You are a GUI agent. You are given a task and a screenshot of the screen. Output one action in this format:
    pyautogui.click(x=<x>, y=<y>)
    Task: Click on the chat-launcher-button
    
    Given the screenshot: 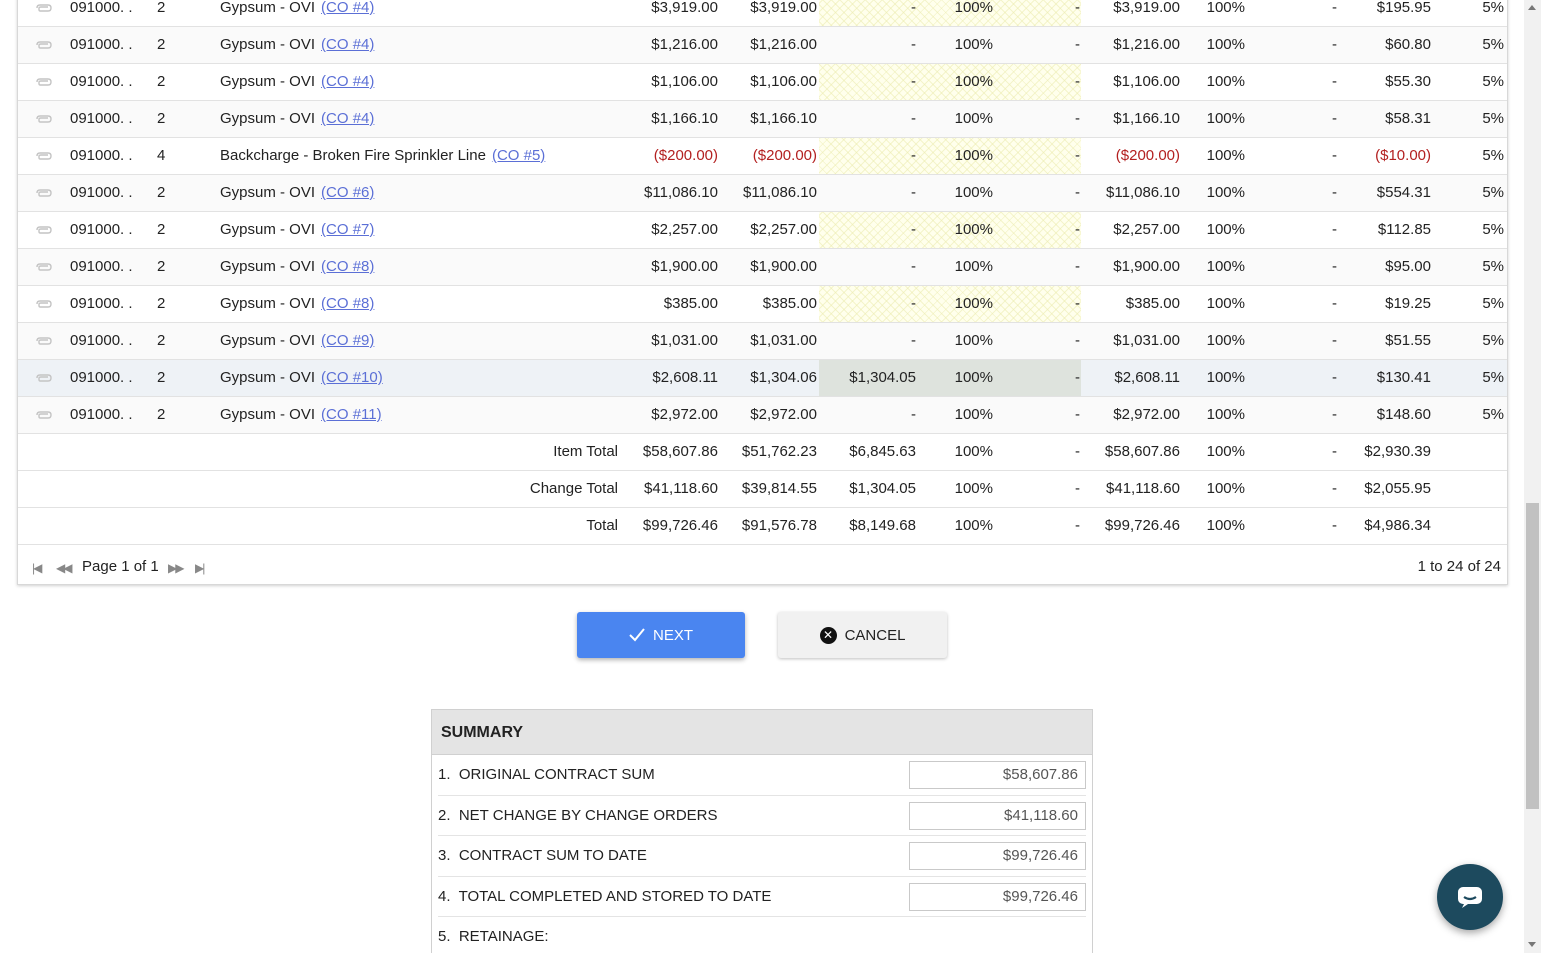 What is the action you would take?
    pyautogui.click(x=1470, y=897)
    